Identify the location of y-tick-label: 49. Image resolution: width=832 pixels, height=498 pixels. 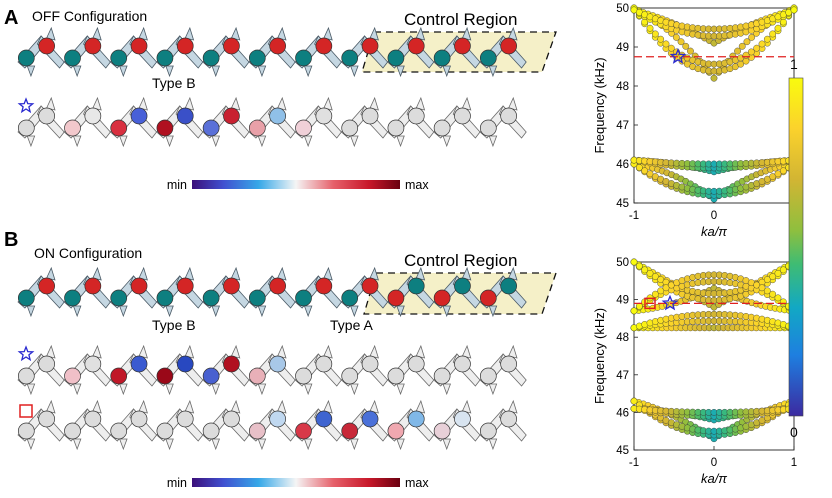
(622, 301).